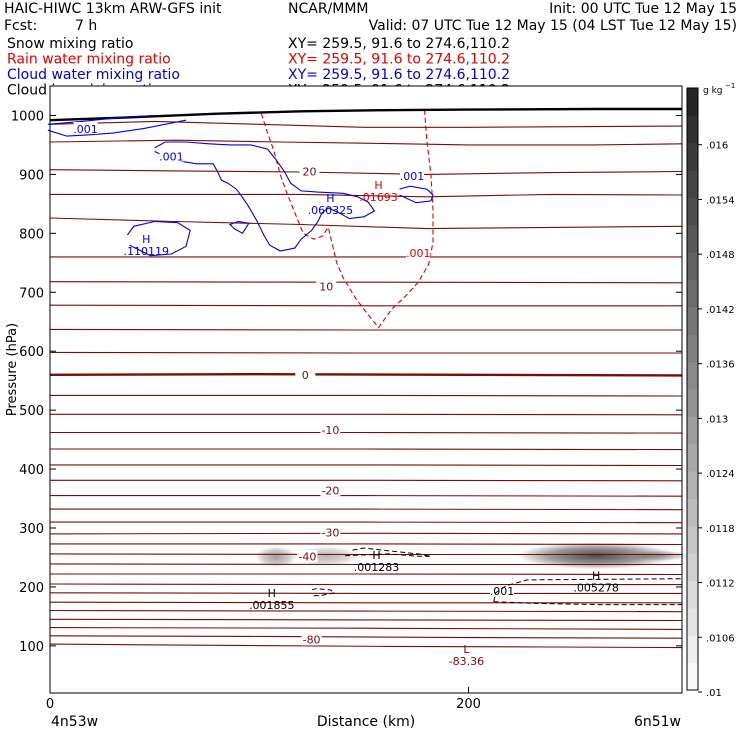 This screenshot has width=740, height=740. What do you see at coordinates (328, 9) in the screenshot?
I see `producer-label: NCAR/MMM` at bounding box center [328, 9].